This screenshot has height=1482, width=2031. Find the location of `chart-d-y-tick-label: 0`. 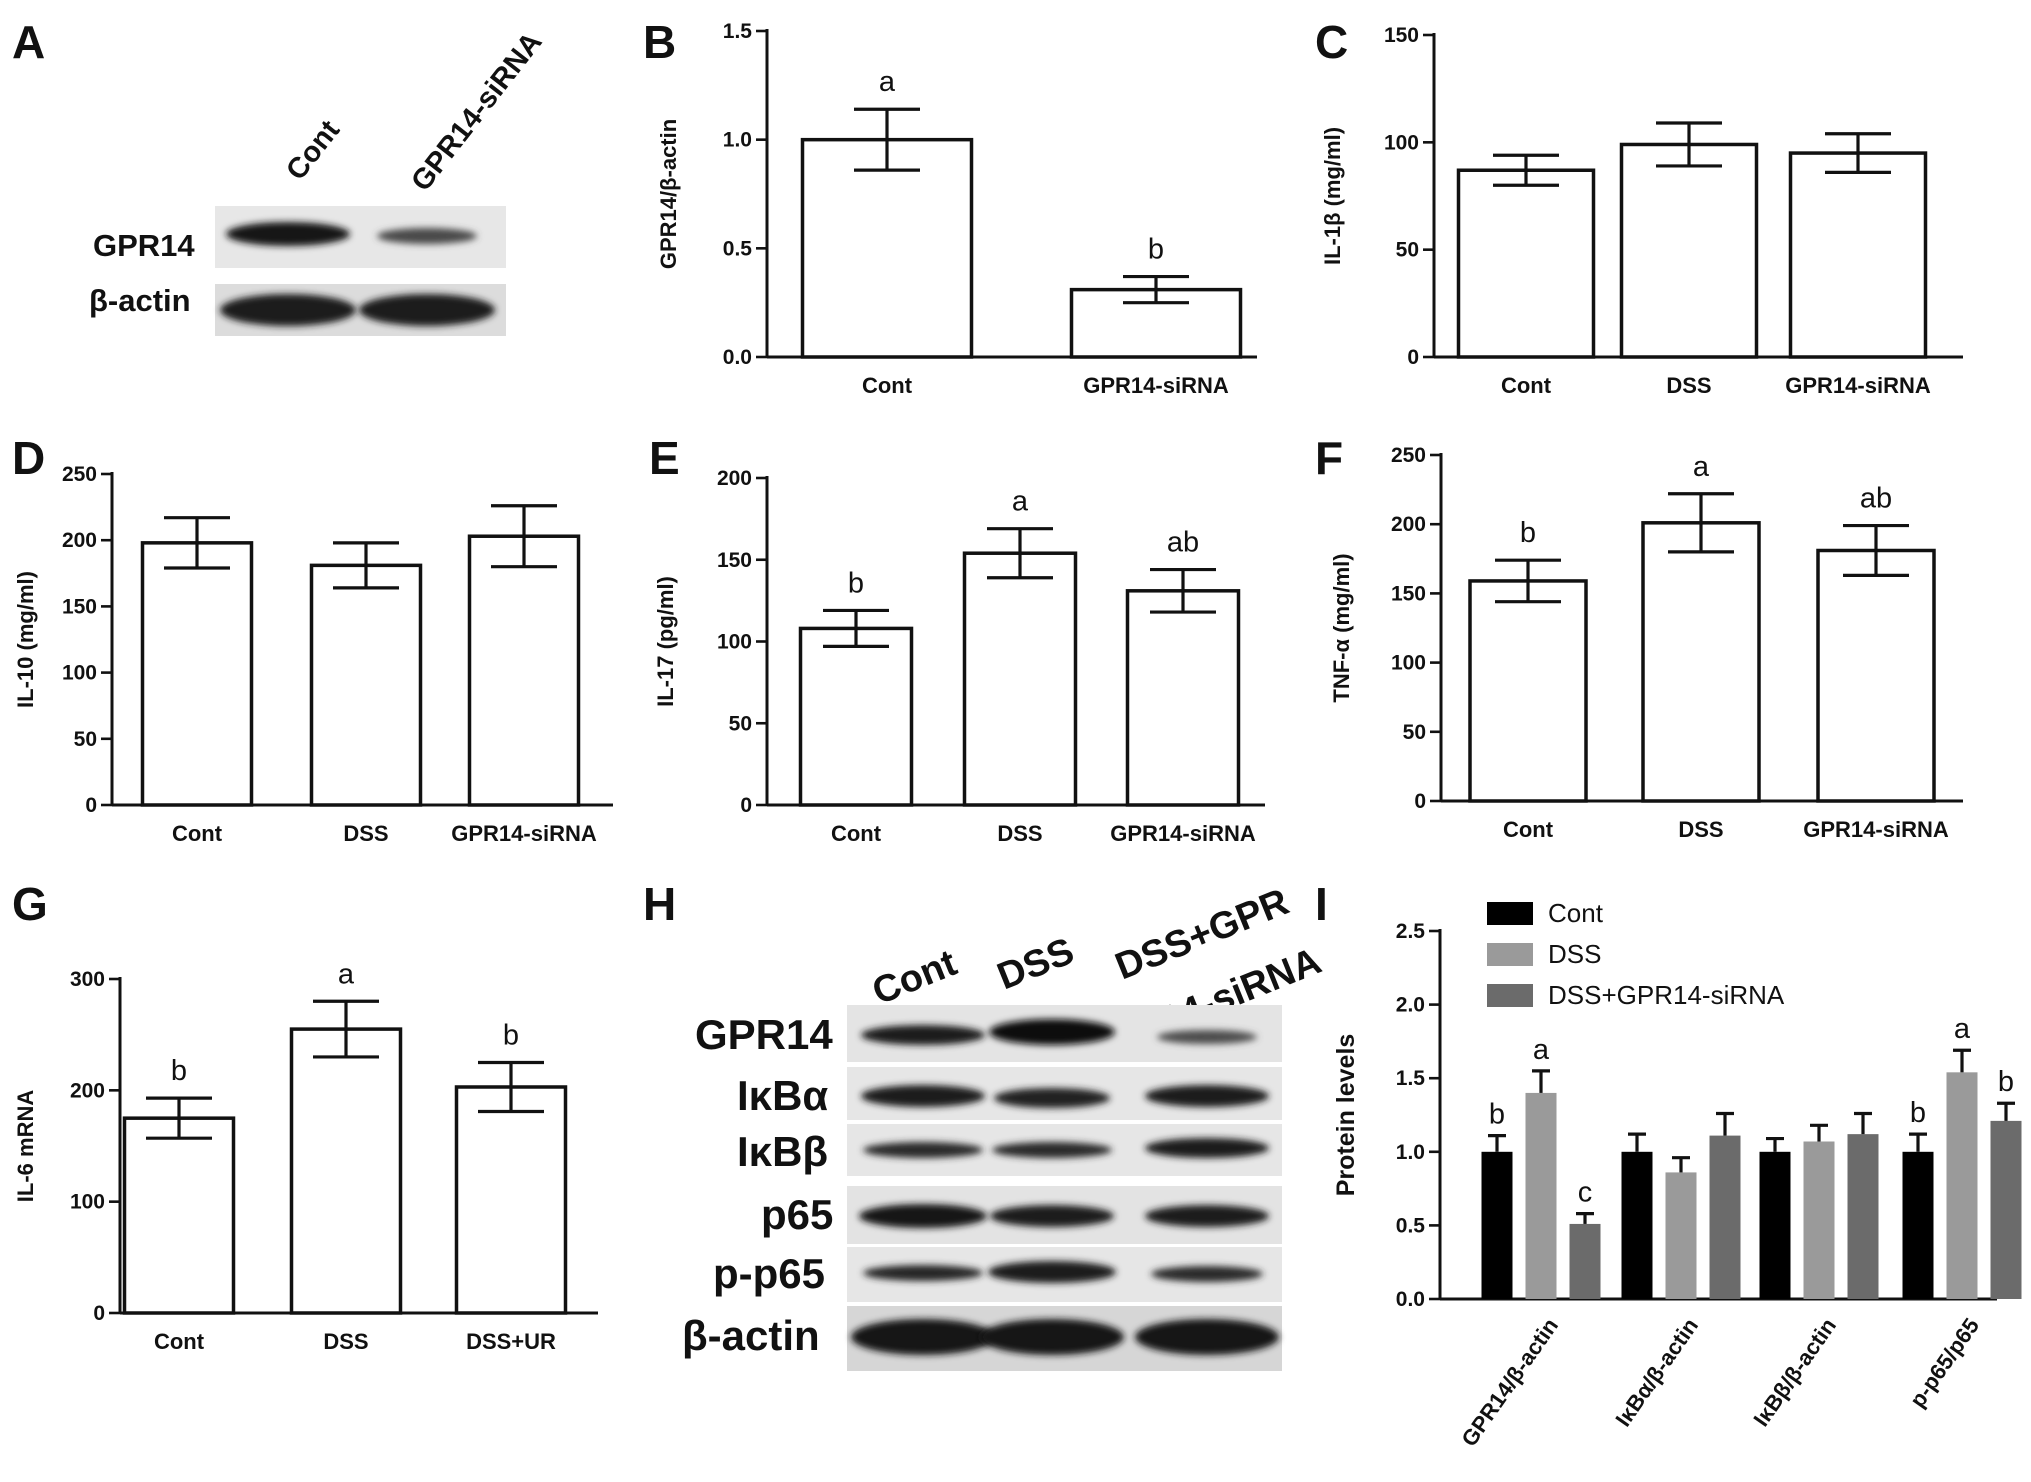

chart-d-y-tick-label: 0 is located at coordinates (91, 805).